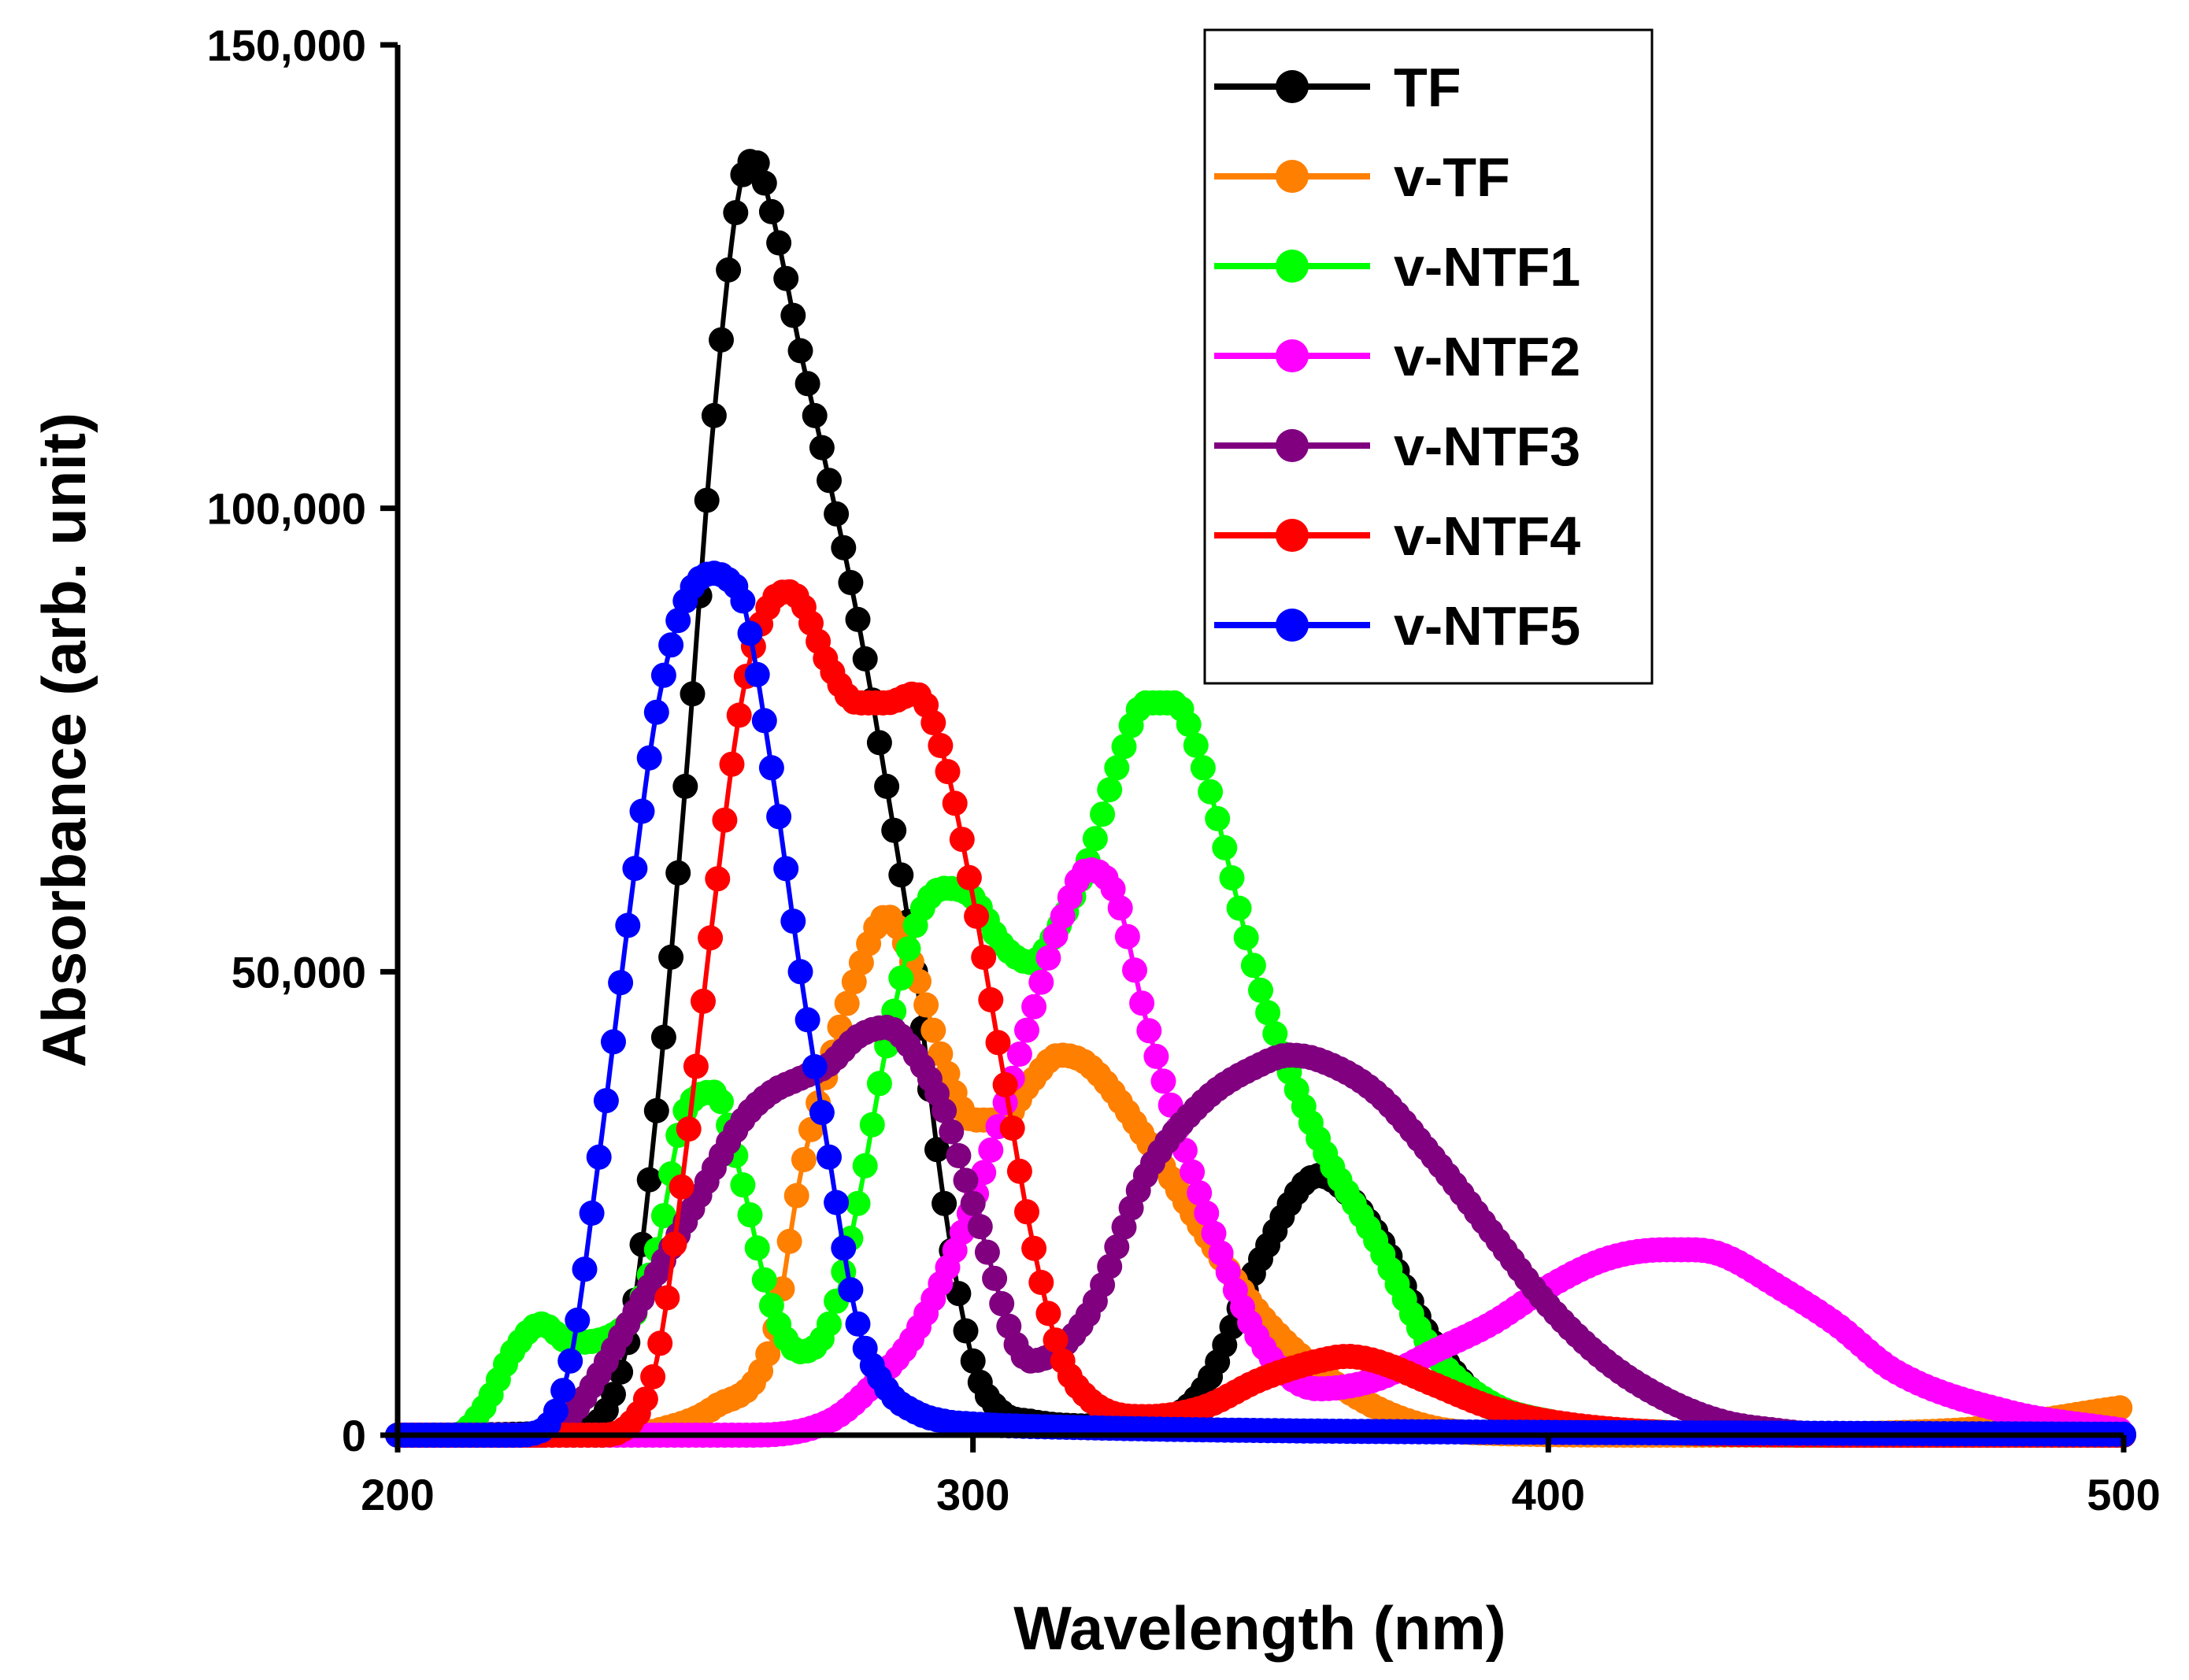  I want to click on legend-item-v-ntf4: v-NTF4, so click(1397, 536).